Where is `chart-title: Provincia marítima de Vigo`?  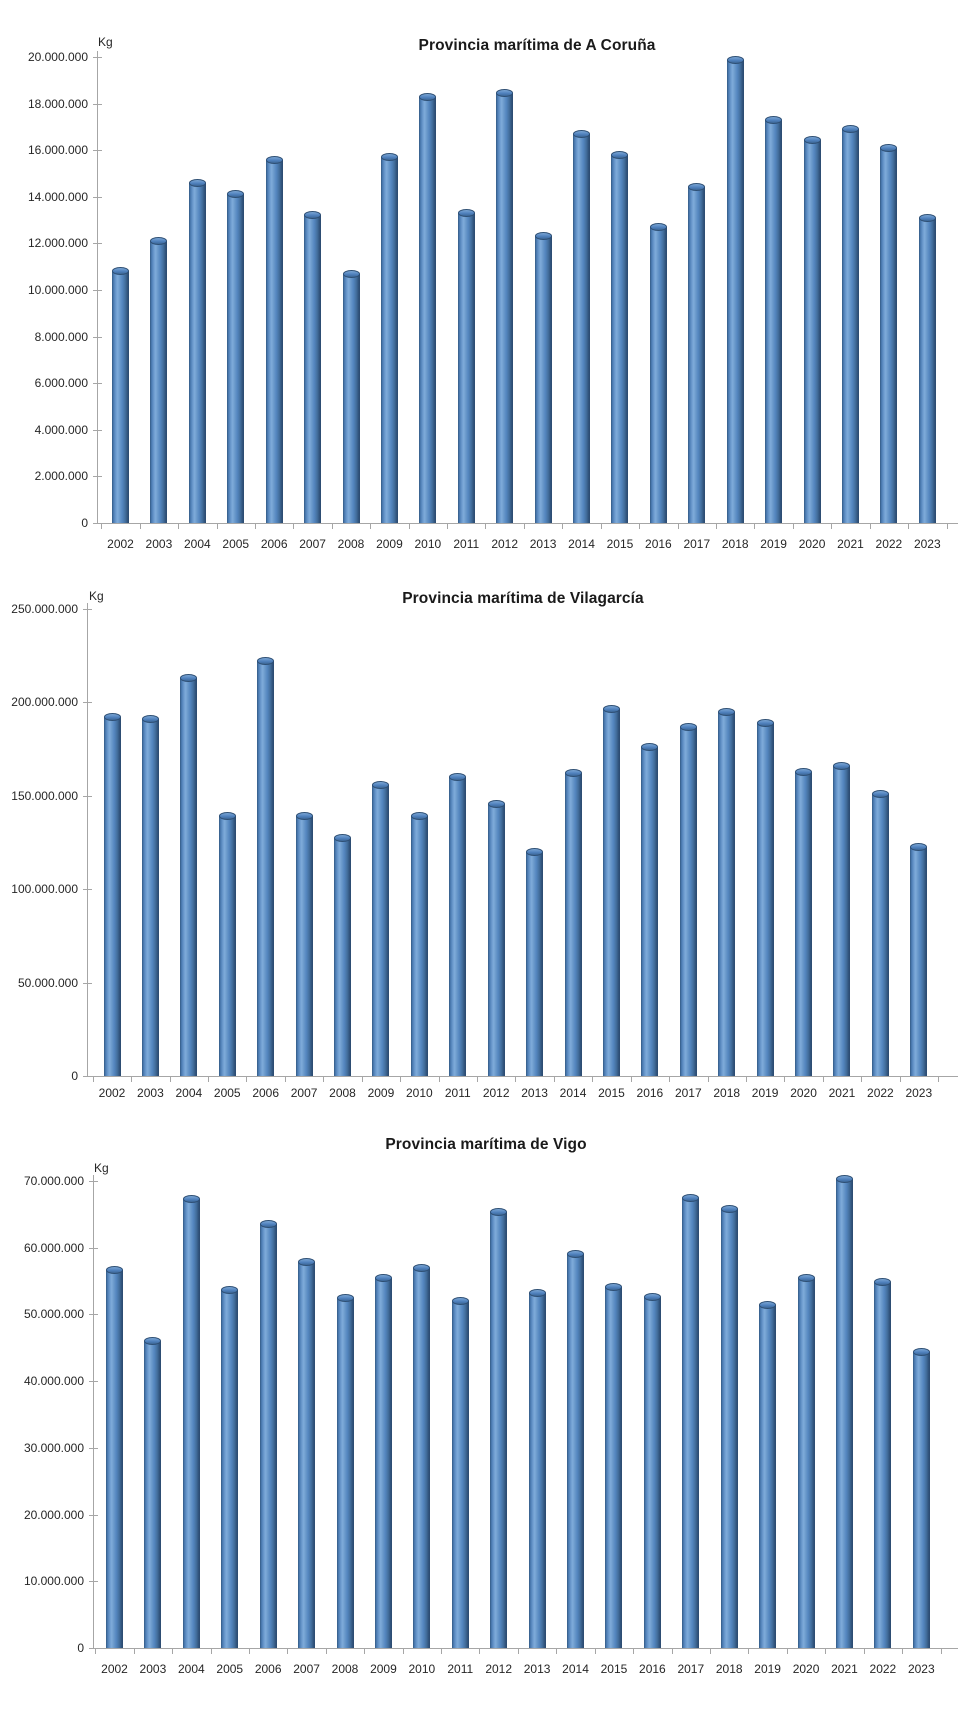
chart-title: Provincia marítima de Vigo is located at coordinates (486, 1144).